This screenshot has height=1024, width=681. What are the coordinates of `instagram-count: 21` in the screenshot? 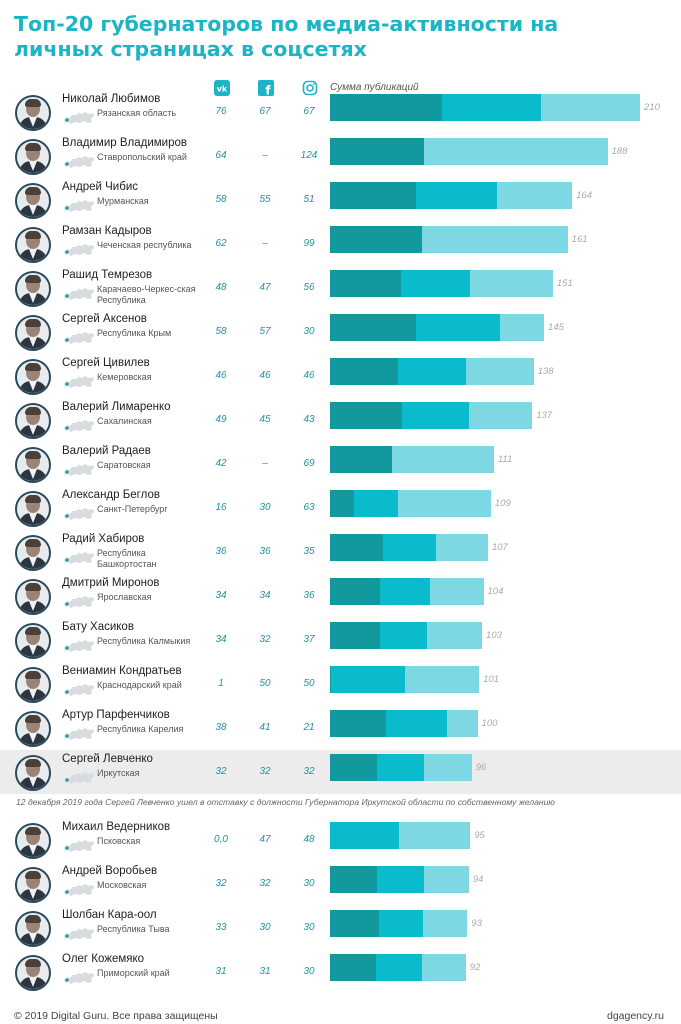 It's located at (309, 727).